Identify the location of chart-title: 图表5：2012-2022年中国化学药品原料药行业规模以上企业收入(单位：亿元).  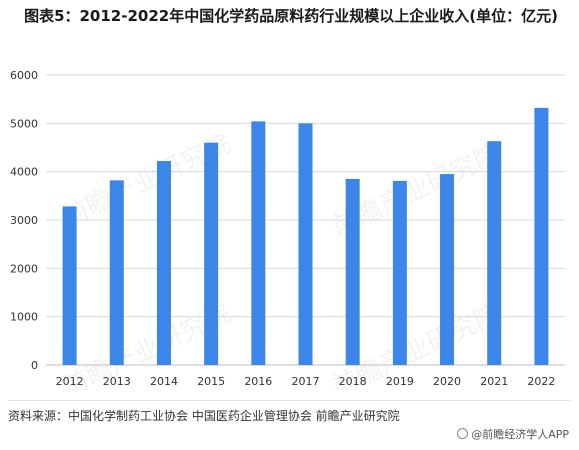
(291, 16).